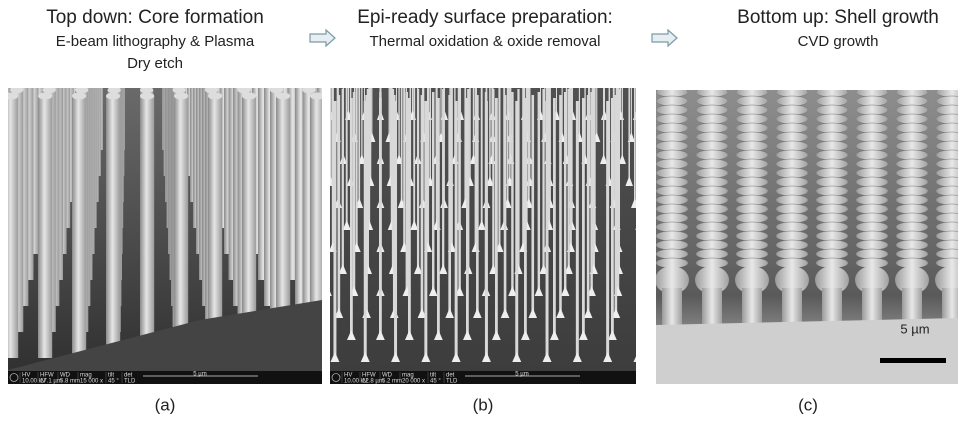  Describe the element at coordinates (452, 382) in the screenshot. I see `info-value: TLD` at that location.